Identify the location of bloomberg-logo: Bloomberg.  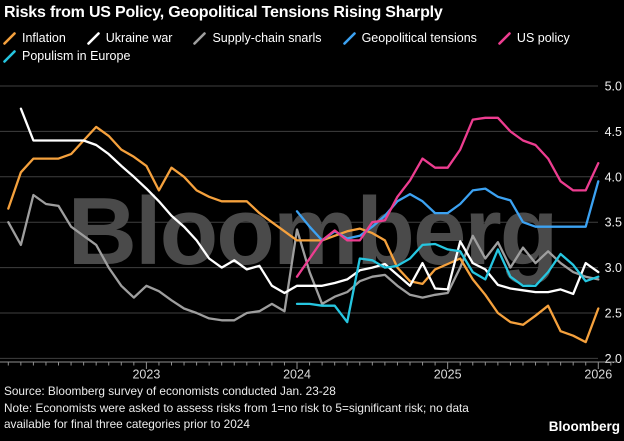
(584, 426).